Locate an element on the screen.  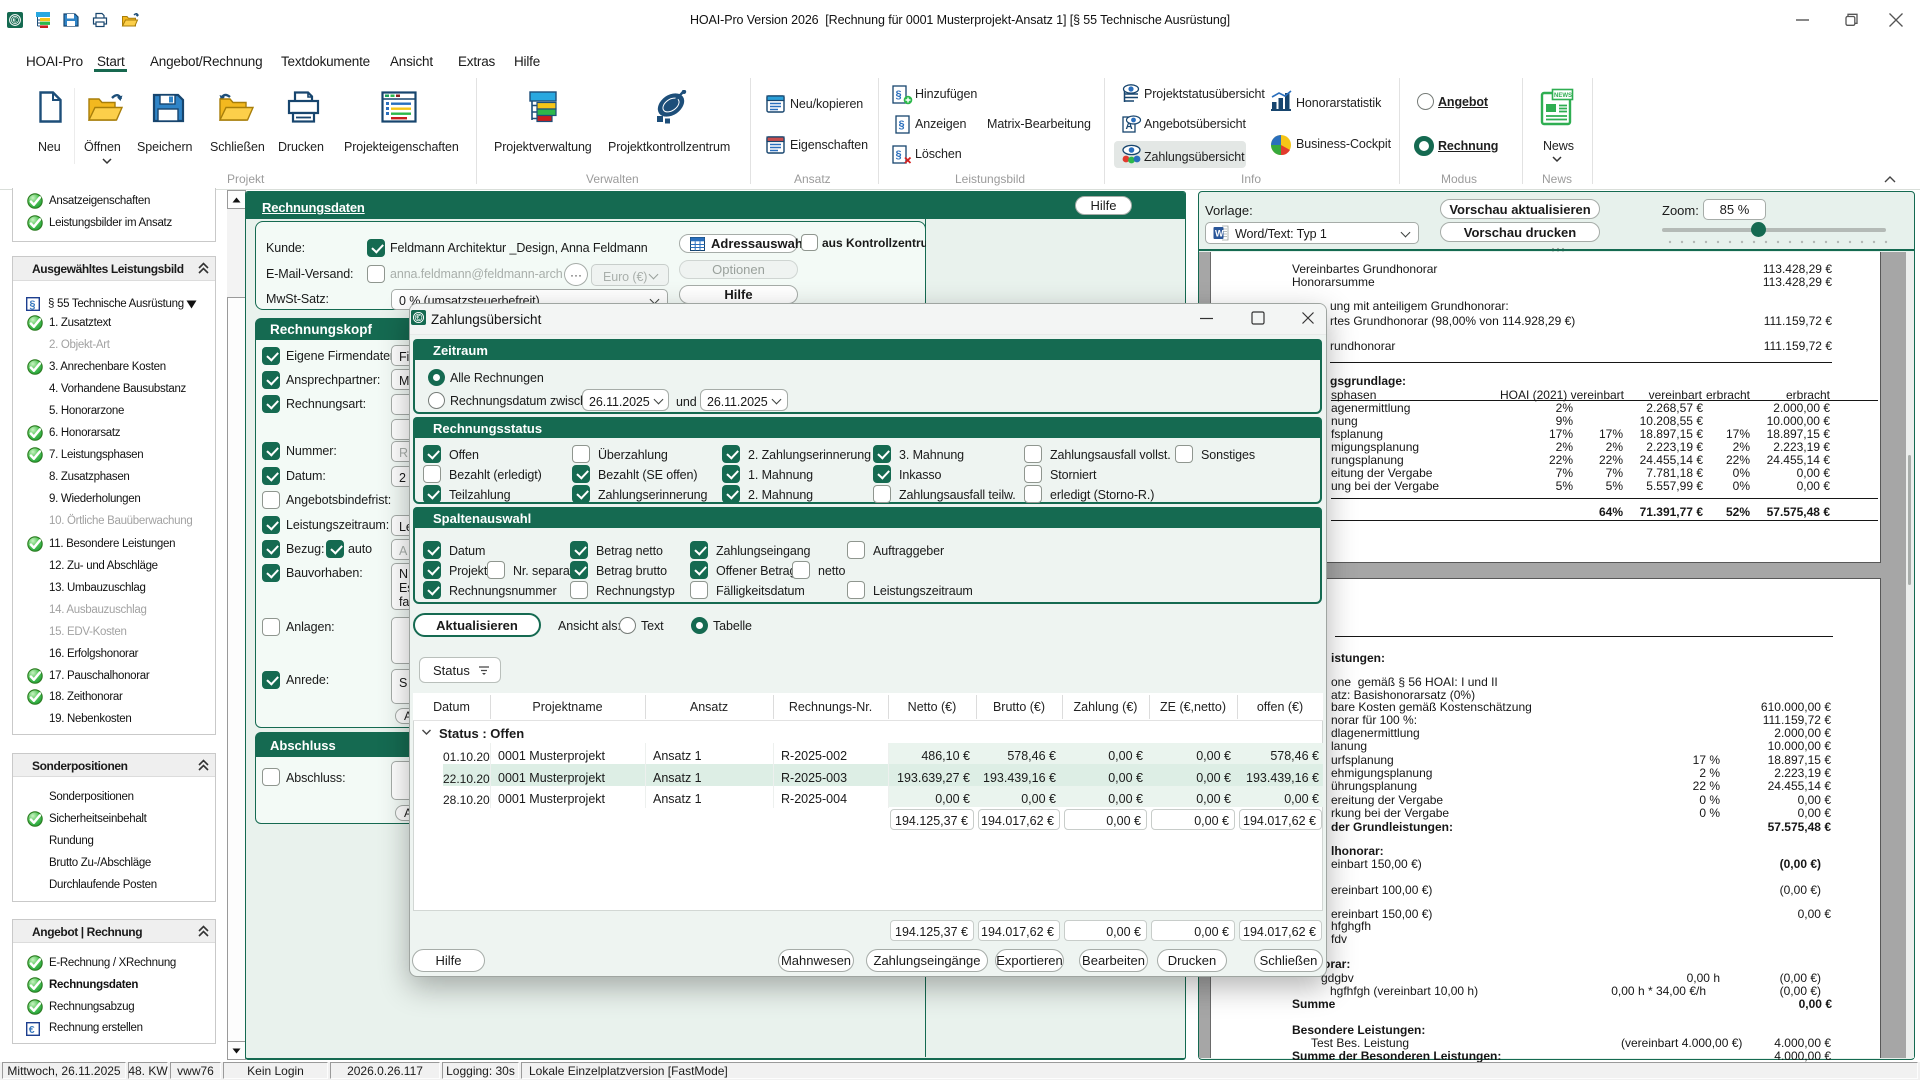
svg-text: W is located at coordinates (1219, 233).